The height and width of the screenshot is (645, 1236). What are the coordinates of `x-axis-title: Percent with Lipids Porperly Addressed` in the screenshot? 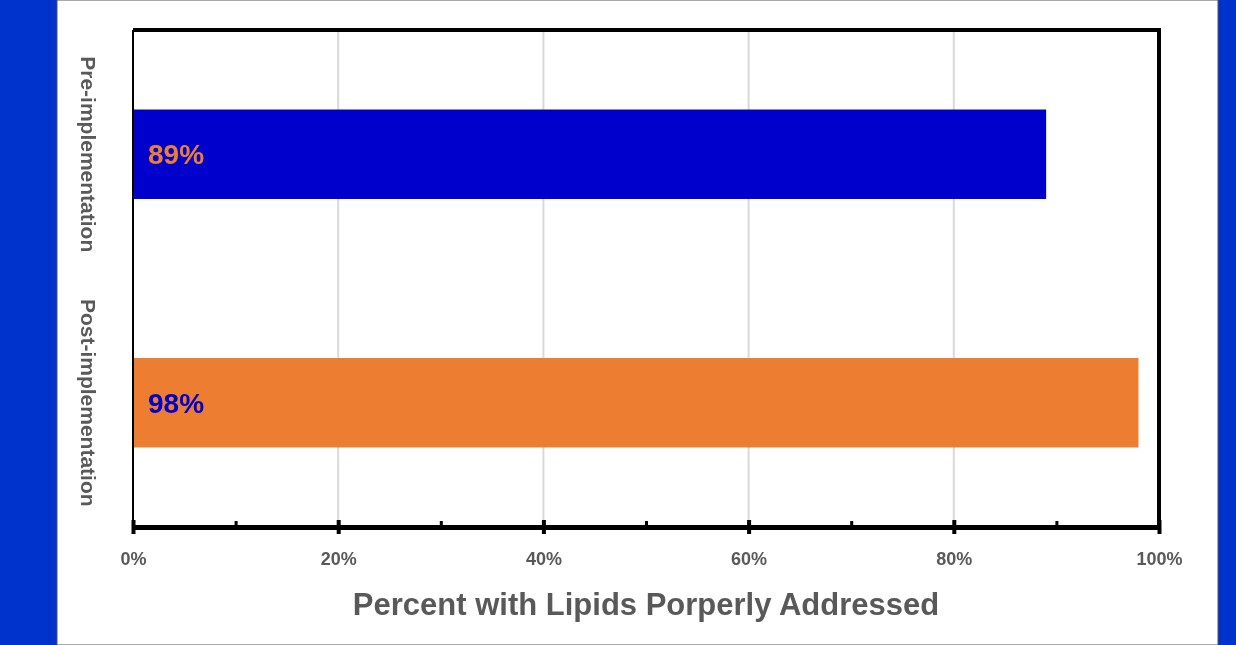 It's located at (646, 604).